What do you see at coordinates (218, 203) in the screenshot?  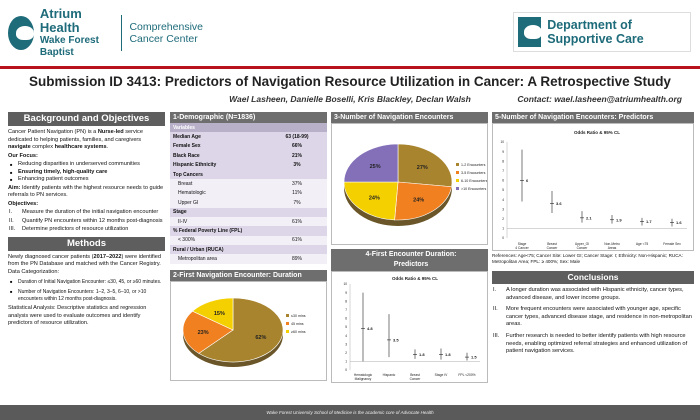 I see `row-label: Upper GI` at bounding box center [218, 203].